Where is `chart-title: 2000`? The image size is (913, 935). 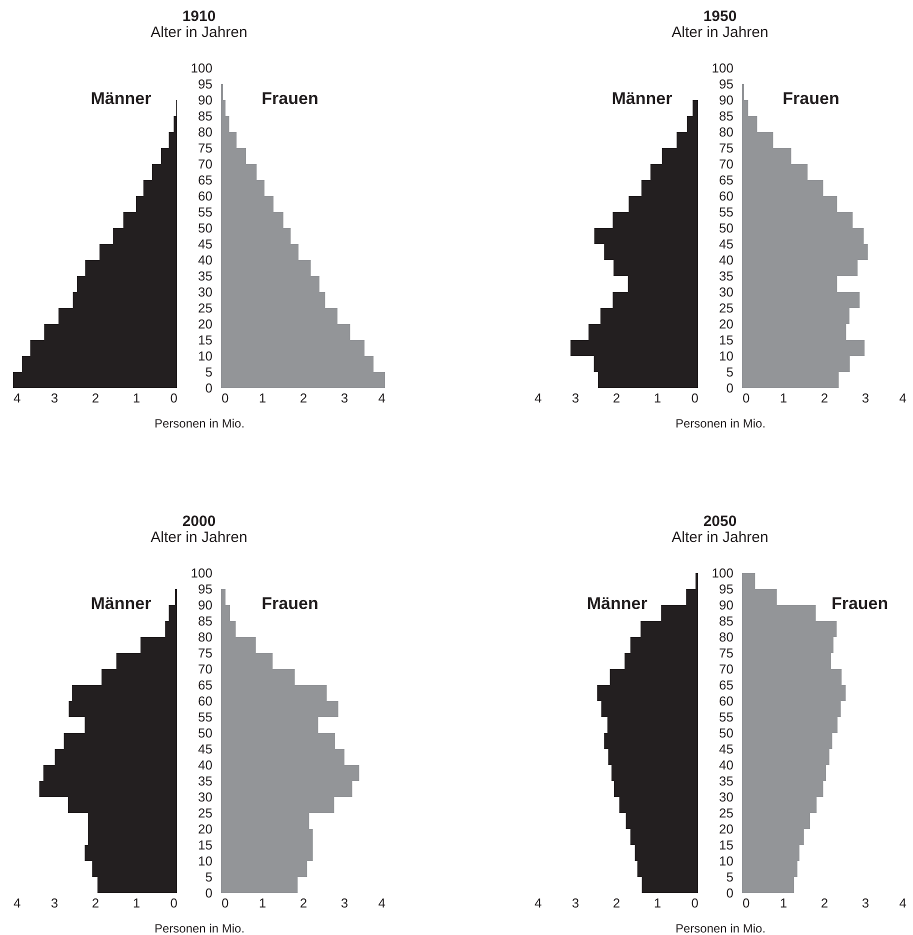 chart-title: 2000 is located at coordinates (199, 521).